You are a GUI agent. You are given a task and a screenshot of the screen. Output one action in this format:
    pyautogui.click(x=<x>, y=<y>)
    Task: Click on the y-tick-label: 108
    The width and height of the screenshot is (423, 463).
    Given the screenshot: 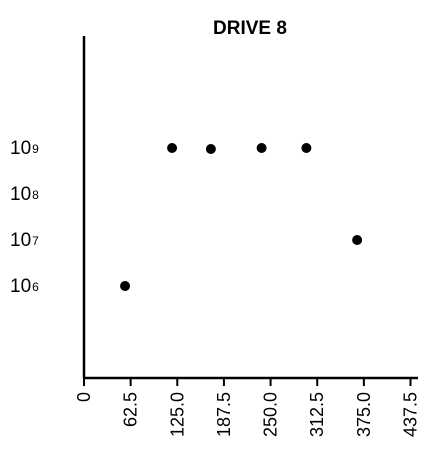 What is the action you would take?
    pyautogui.click(x=24, y=194)
    